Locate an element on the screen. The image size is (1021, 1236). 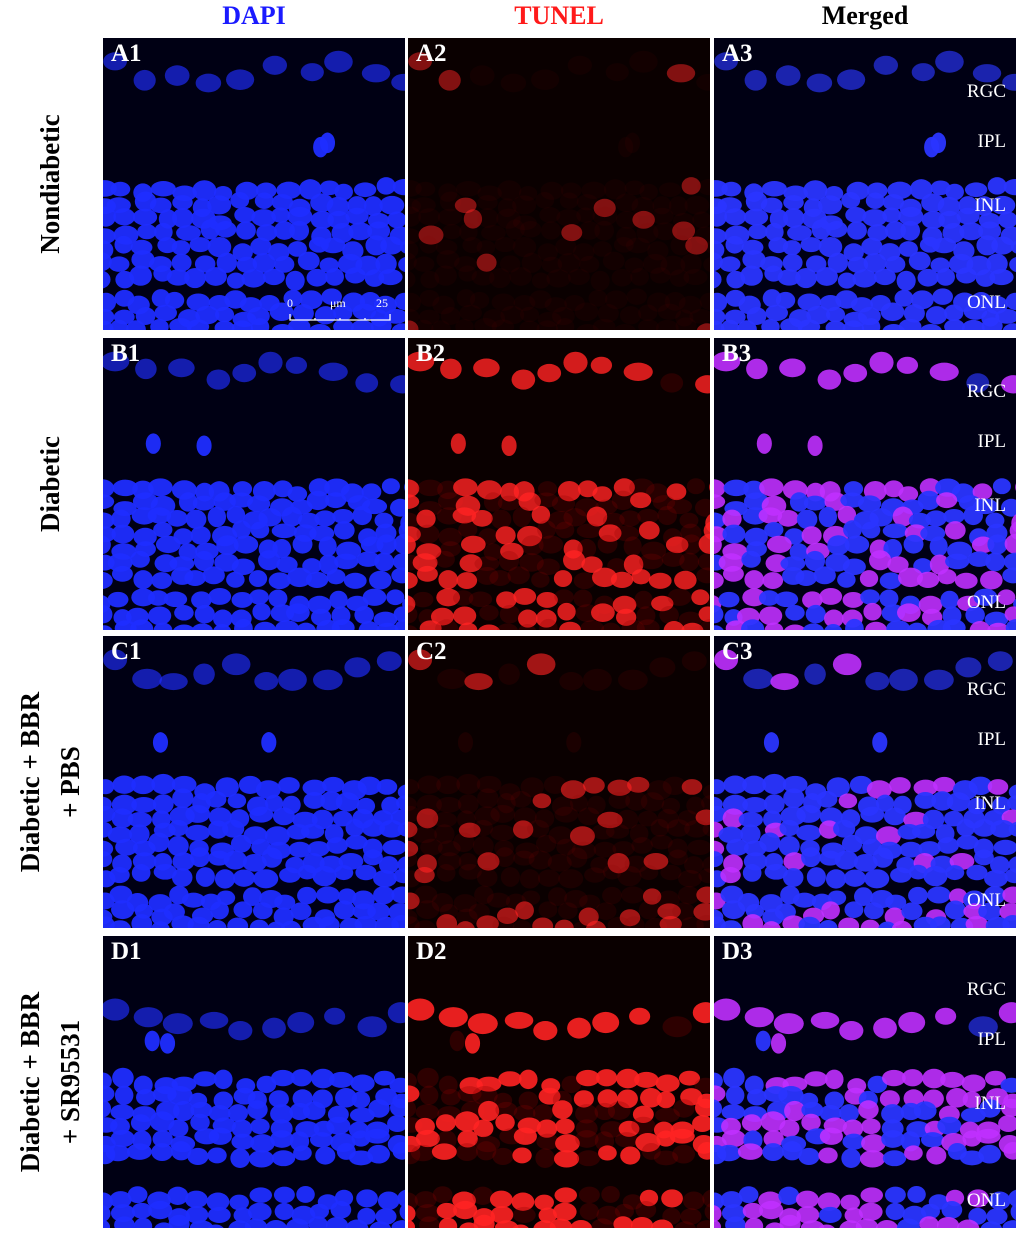
panel-label: B1 is located at coordinates (126, 353).